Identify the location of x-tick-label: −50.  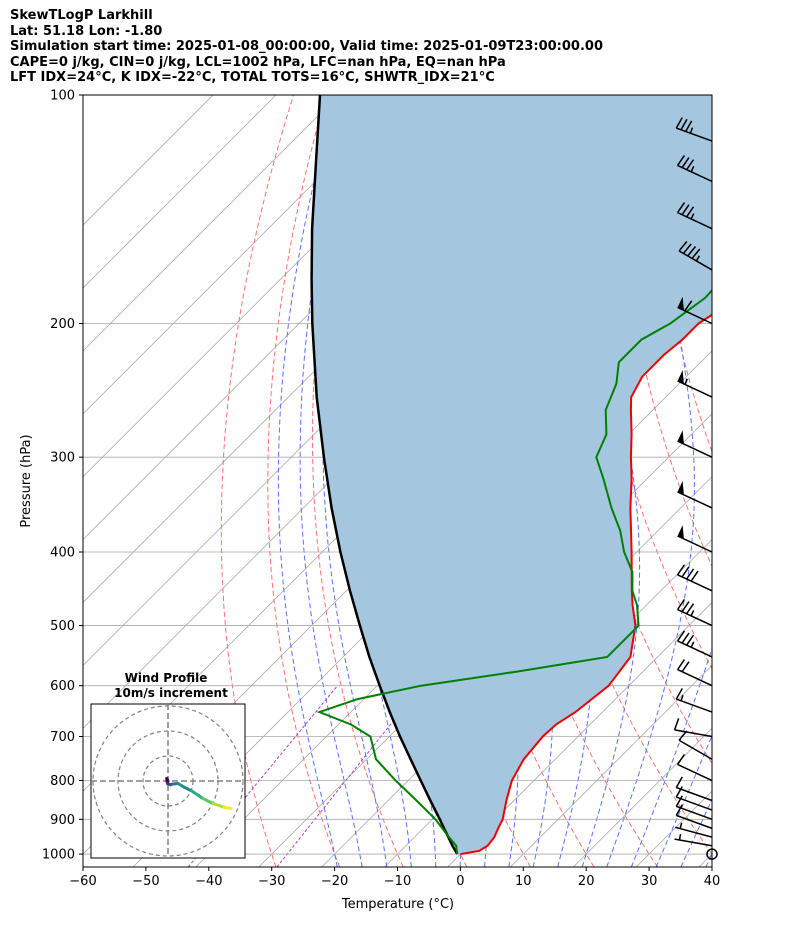
(145, 881).